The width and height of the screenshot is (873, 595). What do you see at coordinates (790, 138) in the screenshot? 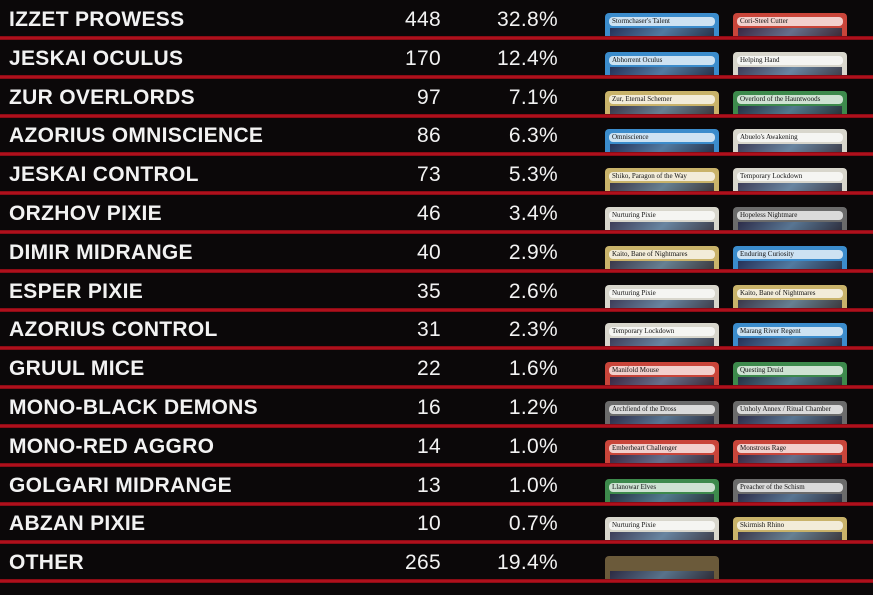
I see `card-title: Abuelo's Awakening` at bounding box center [790, 138].